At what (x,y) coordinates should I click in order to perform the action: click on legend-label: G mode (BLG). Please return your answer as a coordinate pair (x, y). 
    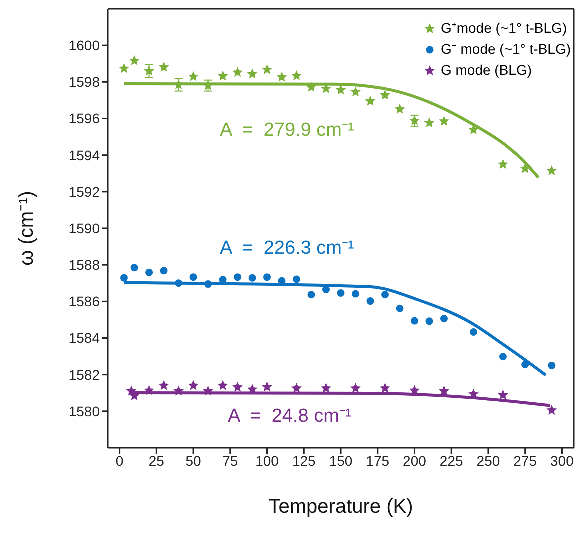
    Looking at the image, I should click on (486, 70).